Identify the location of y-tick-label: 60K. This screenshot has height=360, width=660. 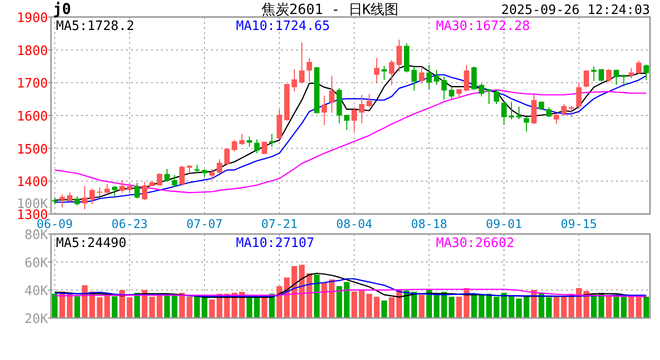
(36, 263).